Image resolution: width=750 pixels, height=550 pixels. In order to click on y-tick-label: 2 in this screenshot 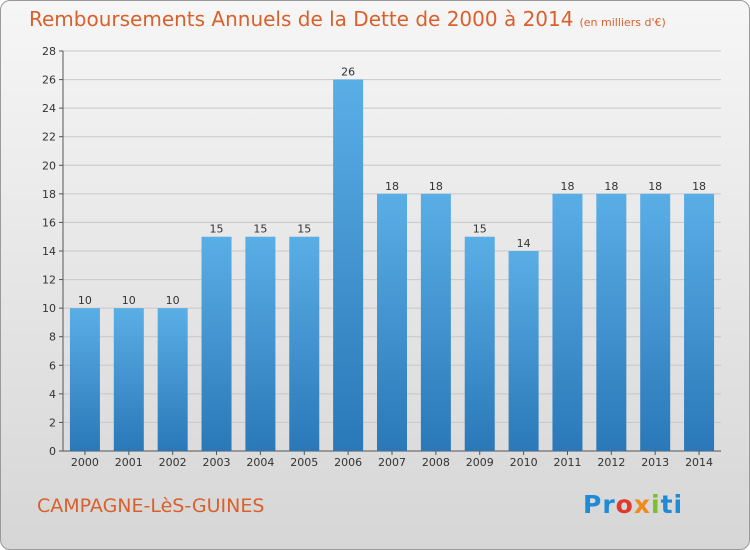, I will do `click(52, 422)`.